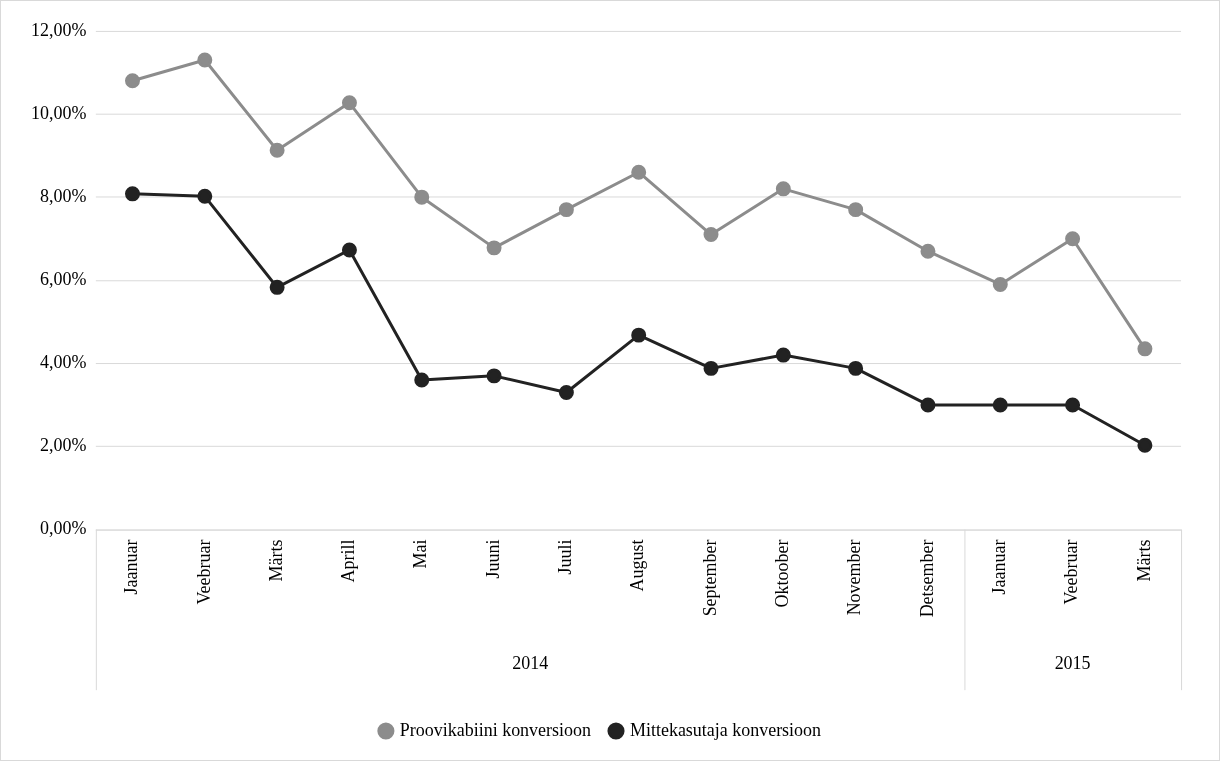 The height and width of the screenshot is (761, 1220). What do you see at coordinates (58, 29) in the screenshot?
I see `y-tick-label: 12,00%` at bounding box center [58, 29].